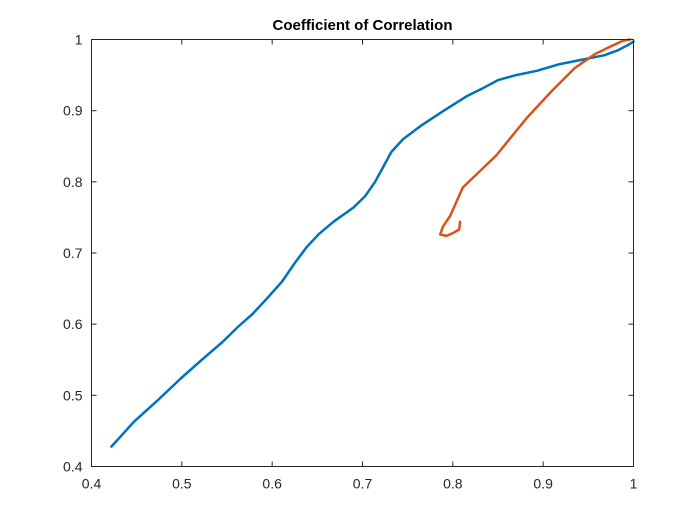 The width and height of the screenshot is (700, 525). I want to click on y-tick-label: 0.6, so click(73, 324).